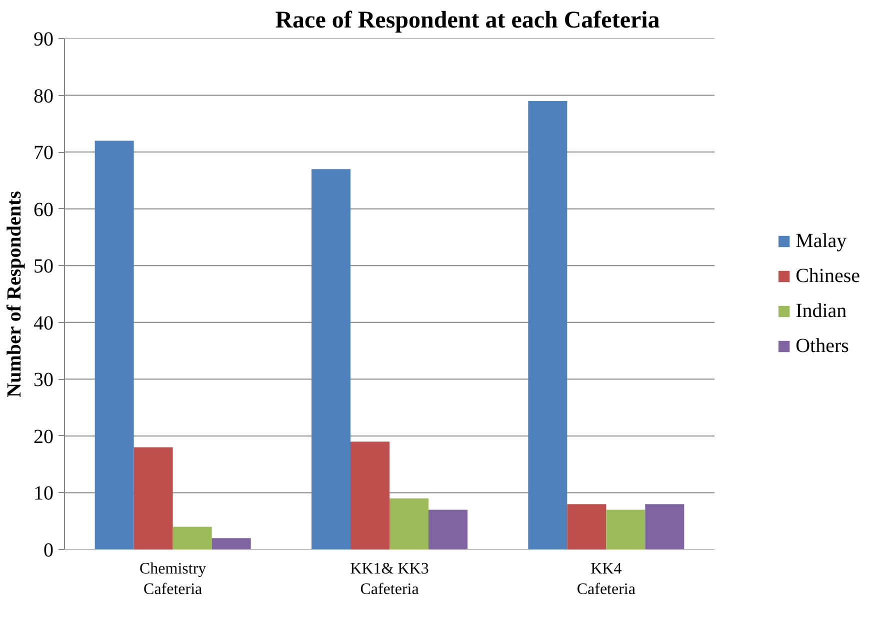 The height and width of the screenshot is (618, 895). I want to click on y-tick-label: 30, so click(44, 380).